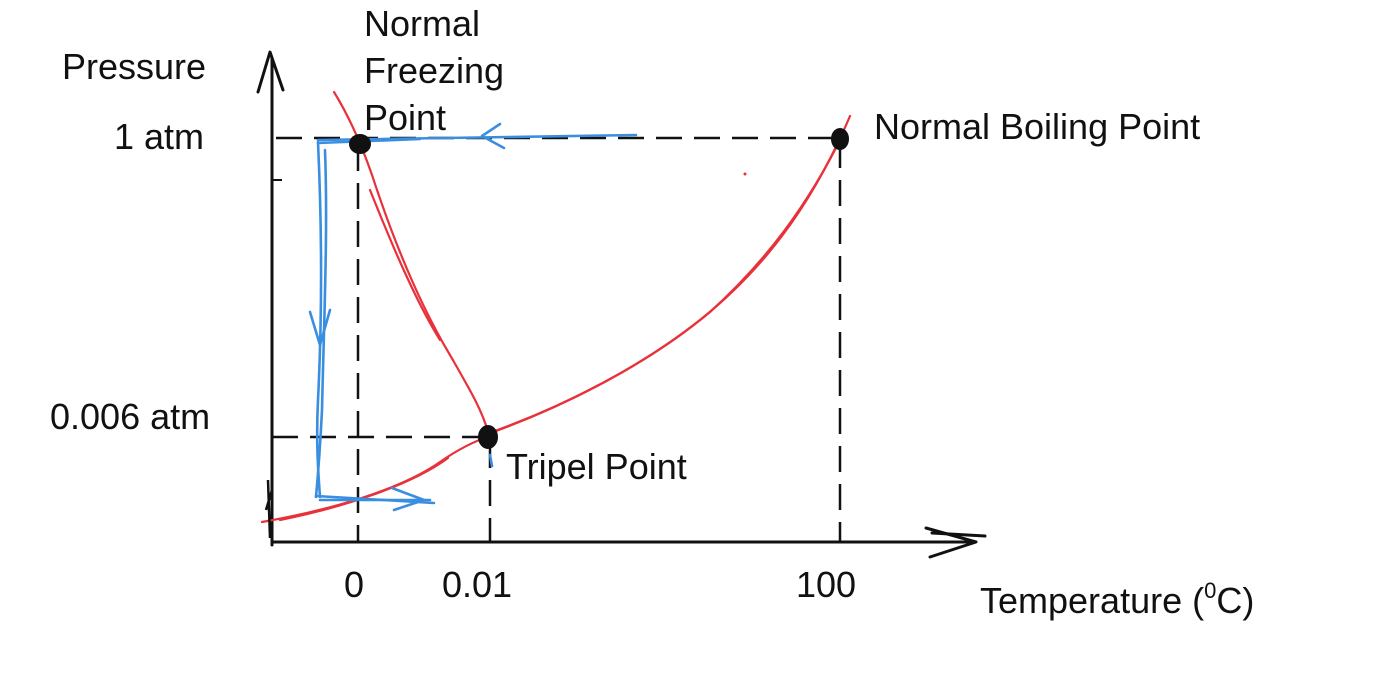  Describe the element at coordinates (1092, 600) in the screenshot. I see `x-axis-label-text: Temperature (` at that location.